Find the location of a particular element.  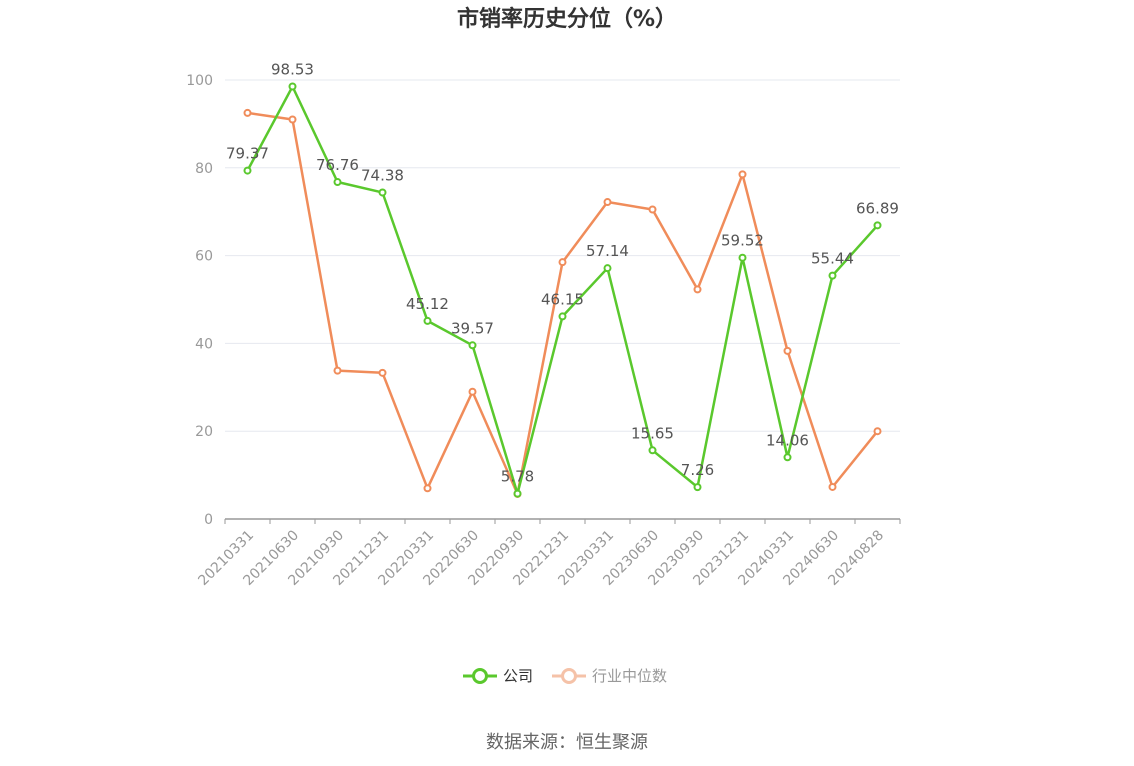

legend-label: 行业中位数 is located at coordinates (629, 676).